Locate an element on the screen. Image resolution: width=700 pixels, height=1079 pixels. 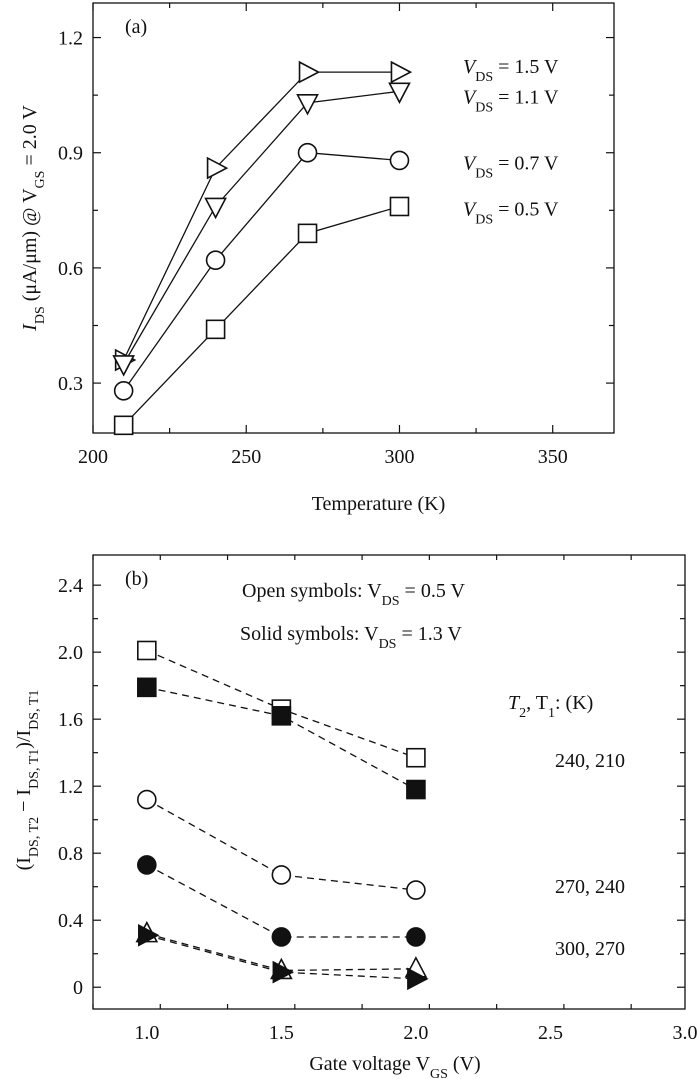
x-tick-label-b: 2.0 is located at coordinates (415, 1033).